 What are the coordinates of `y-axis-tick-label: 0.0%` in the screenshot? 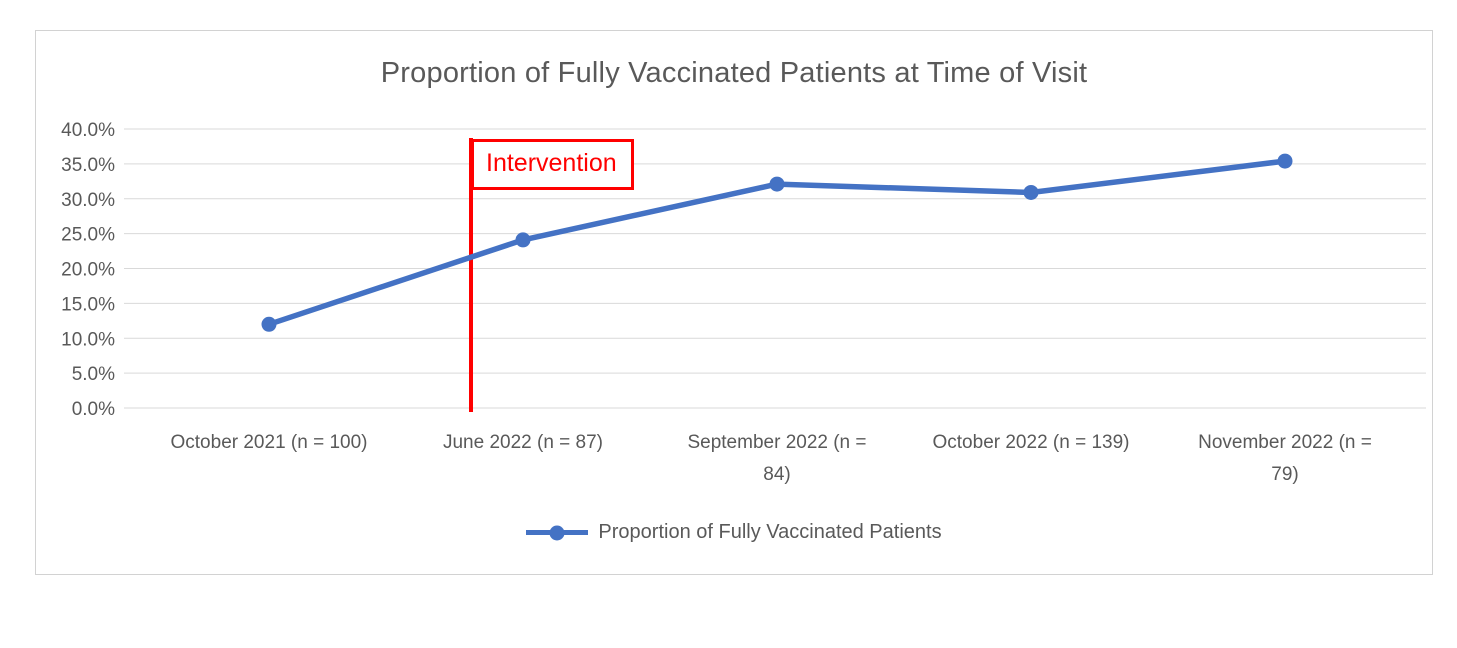 It's located at (93, 409).